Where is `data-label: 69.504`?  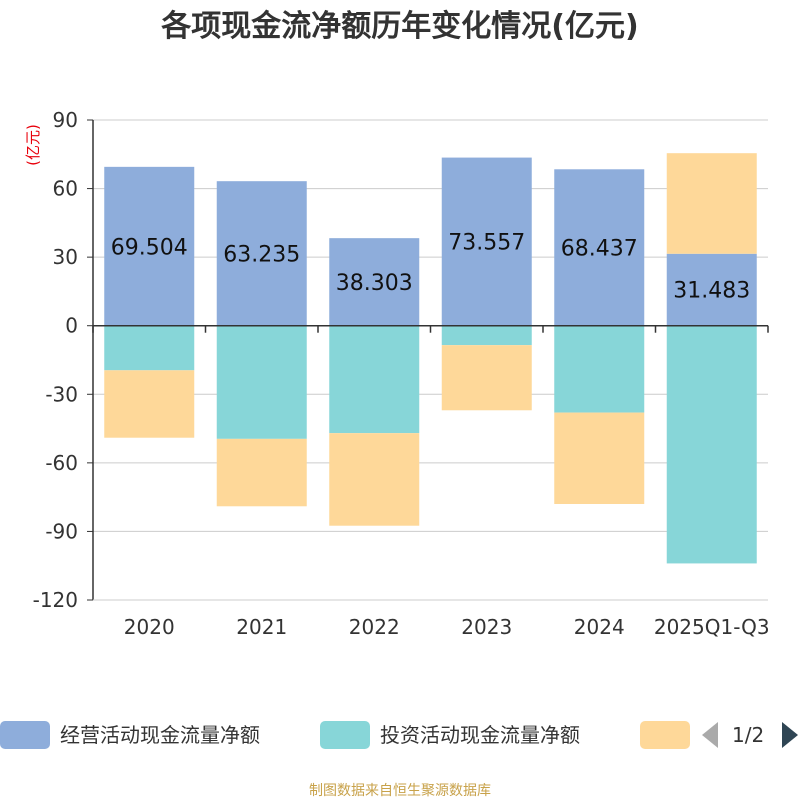
data-label: 69.504 is located at coordinates (149, 247).